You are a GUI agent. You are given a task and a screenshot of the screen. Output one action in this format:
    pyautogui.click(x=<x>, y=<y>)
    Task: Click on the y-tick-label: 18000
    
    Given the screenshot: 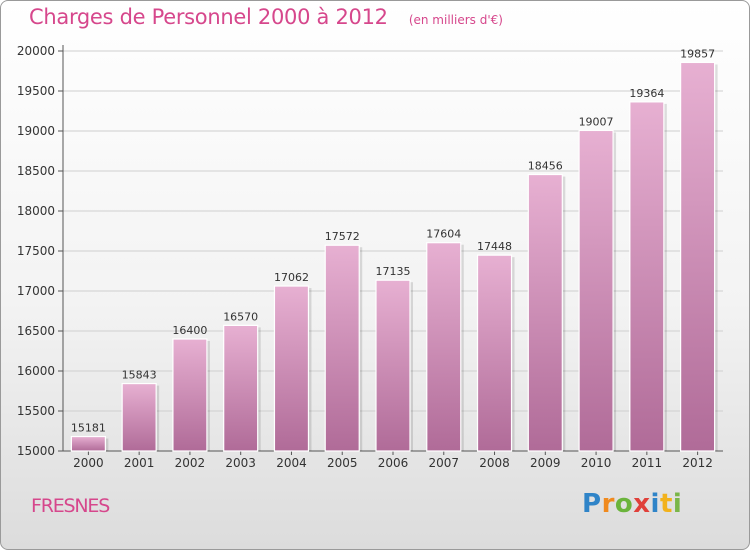 What is the action you would take?
    pyautogui.click(x=36, y=211)
    